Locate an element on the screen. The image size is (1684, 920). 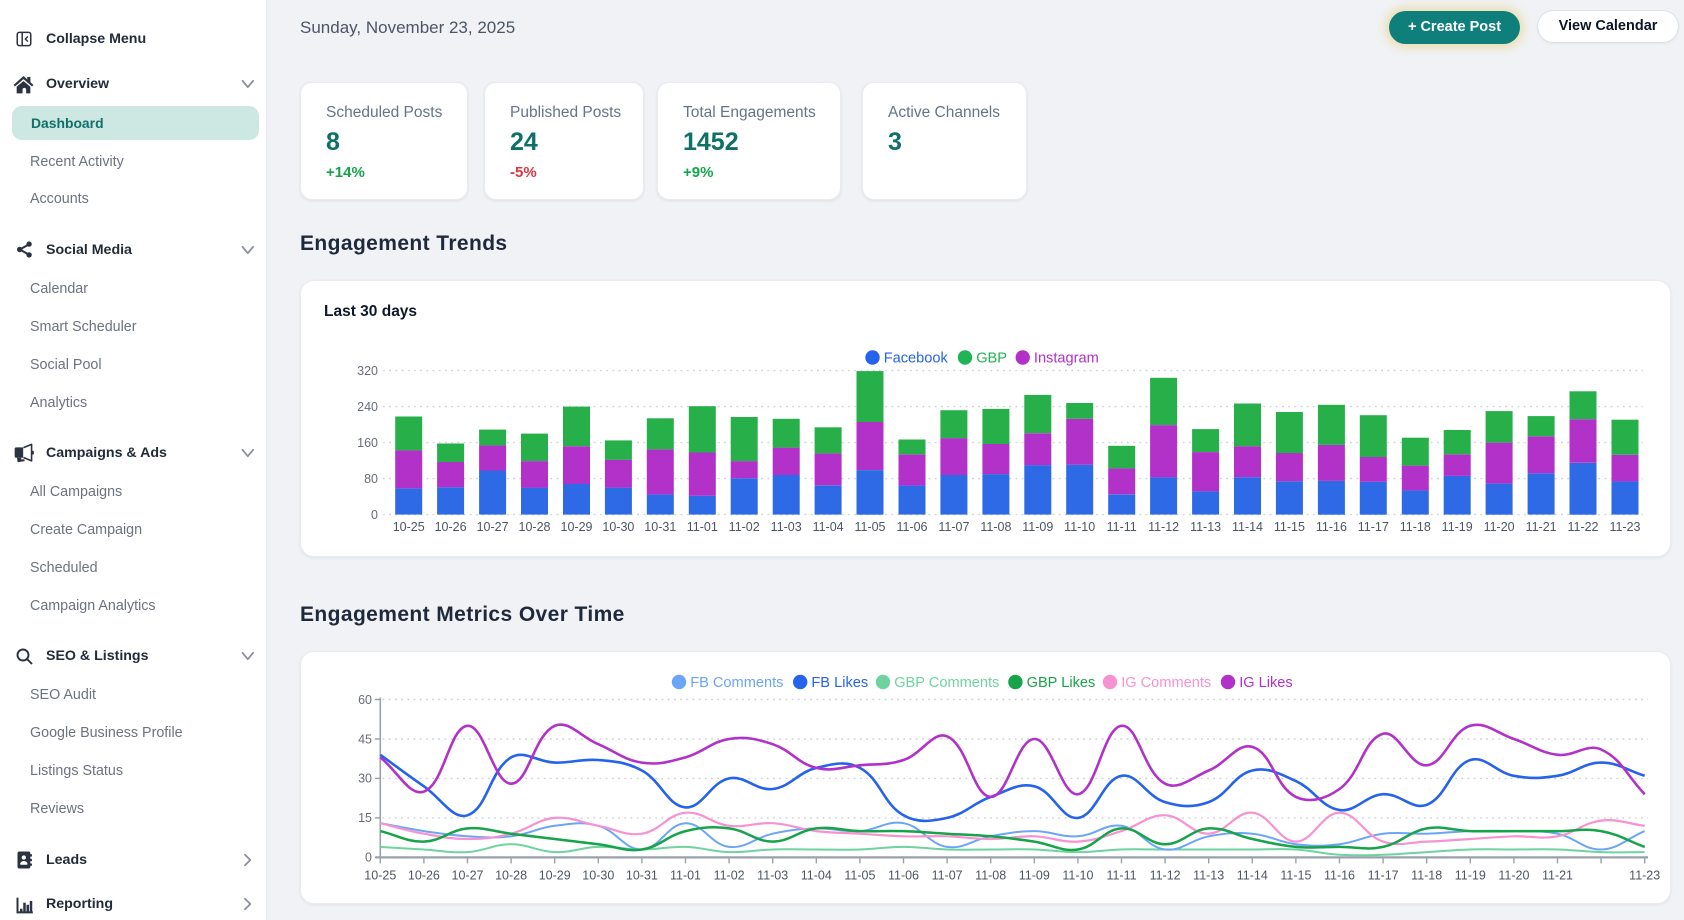
svg-text: Instagram is located at coordinates (1066, 359).